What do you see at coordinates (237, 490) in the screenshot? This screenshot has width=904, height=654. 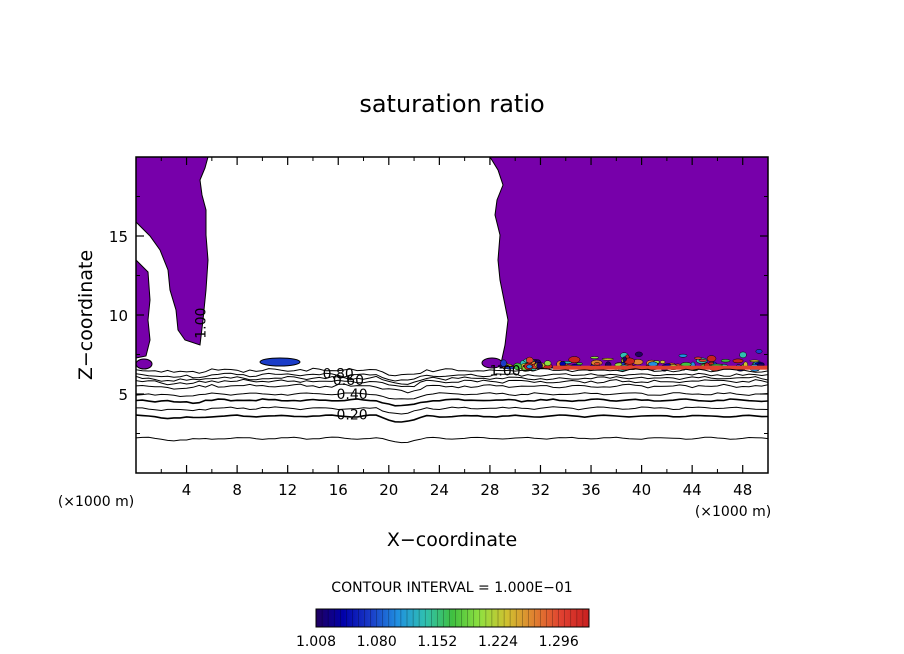 I see `x-tick-label: 8` at bounding box center [237, 490].